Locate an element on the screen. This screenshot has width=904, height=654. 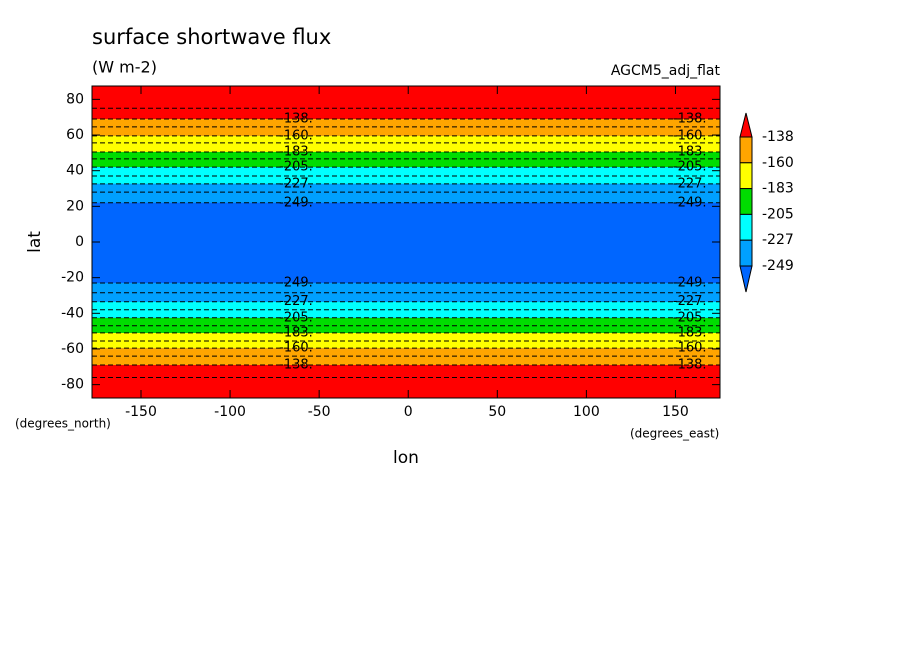
y-tick-label: -60 is located at coordinates (72, 349).